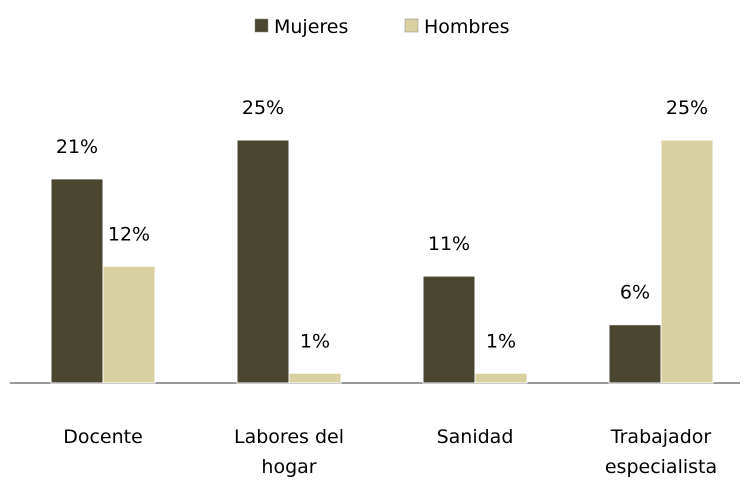  What do you see at coordinates (77, 147) in the screenshot?
I see `value-label: 21%` at bounding box center [77, 147].